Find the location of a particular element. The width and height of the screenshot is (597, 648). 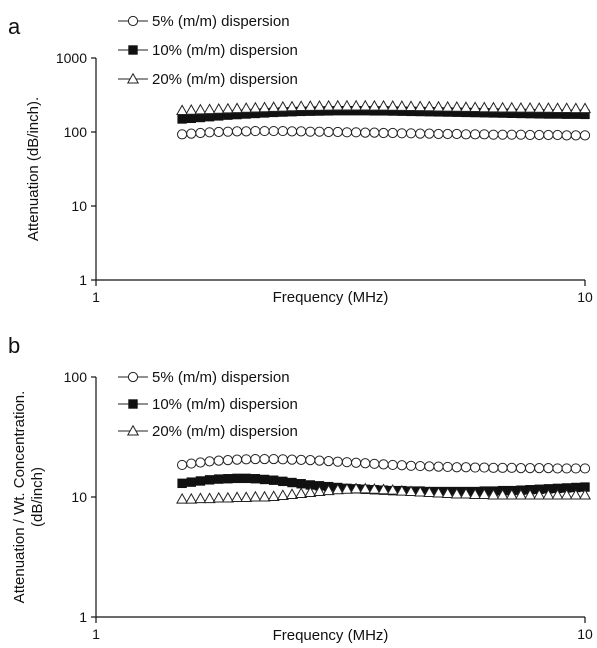

panel-label: a is located at coordinates (14, 26).